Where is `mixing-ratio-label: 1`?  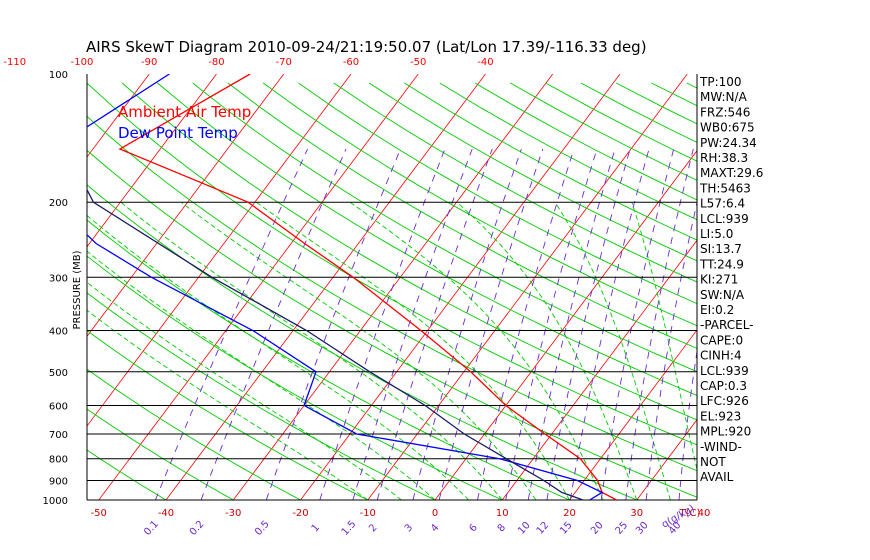
mixing-ratio-label: 1 is located at coordinates (316, 528).